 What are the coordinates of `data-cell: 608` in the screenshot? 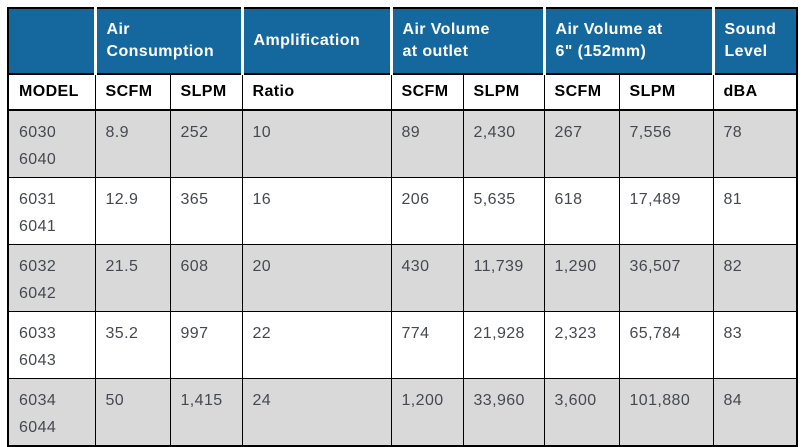 It's located at (206, 278).